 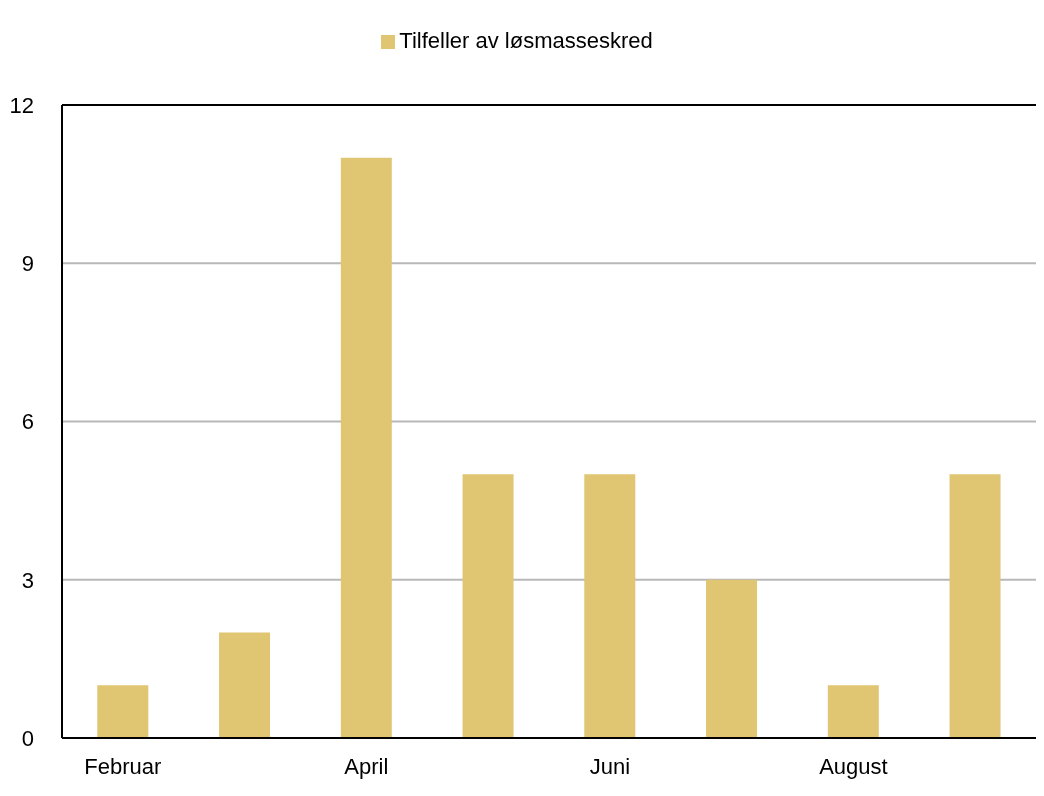 What do you see at coordinates (21, 105) in the screenshot?
I see `y-tick-label: 12` at bounding box center [21, 105].